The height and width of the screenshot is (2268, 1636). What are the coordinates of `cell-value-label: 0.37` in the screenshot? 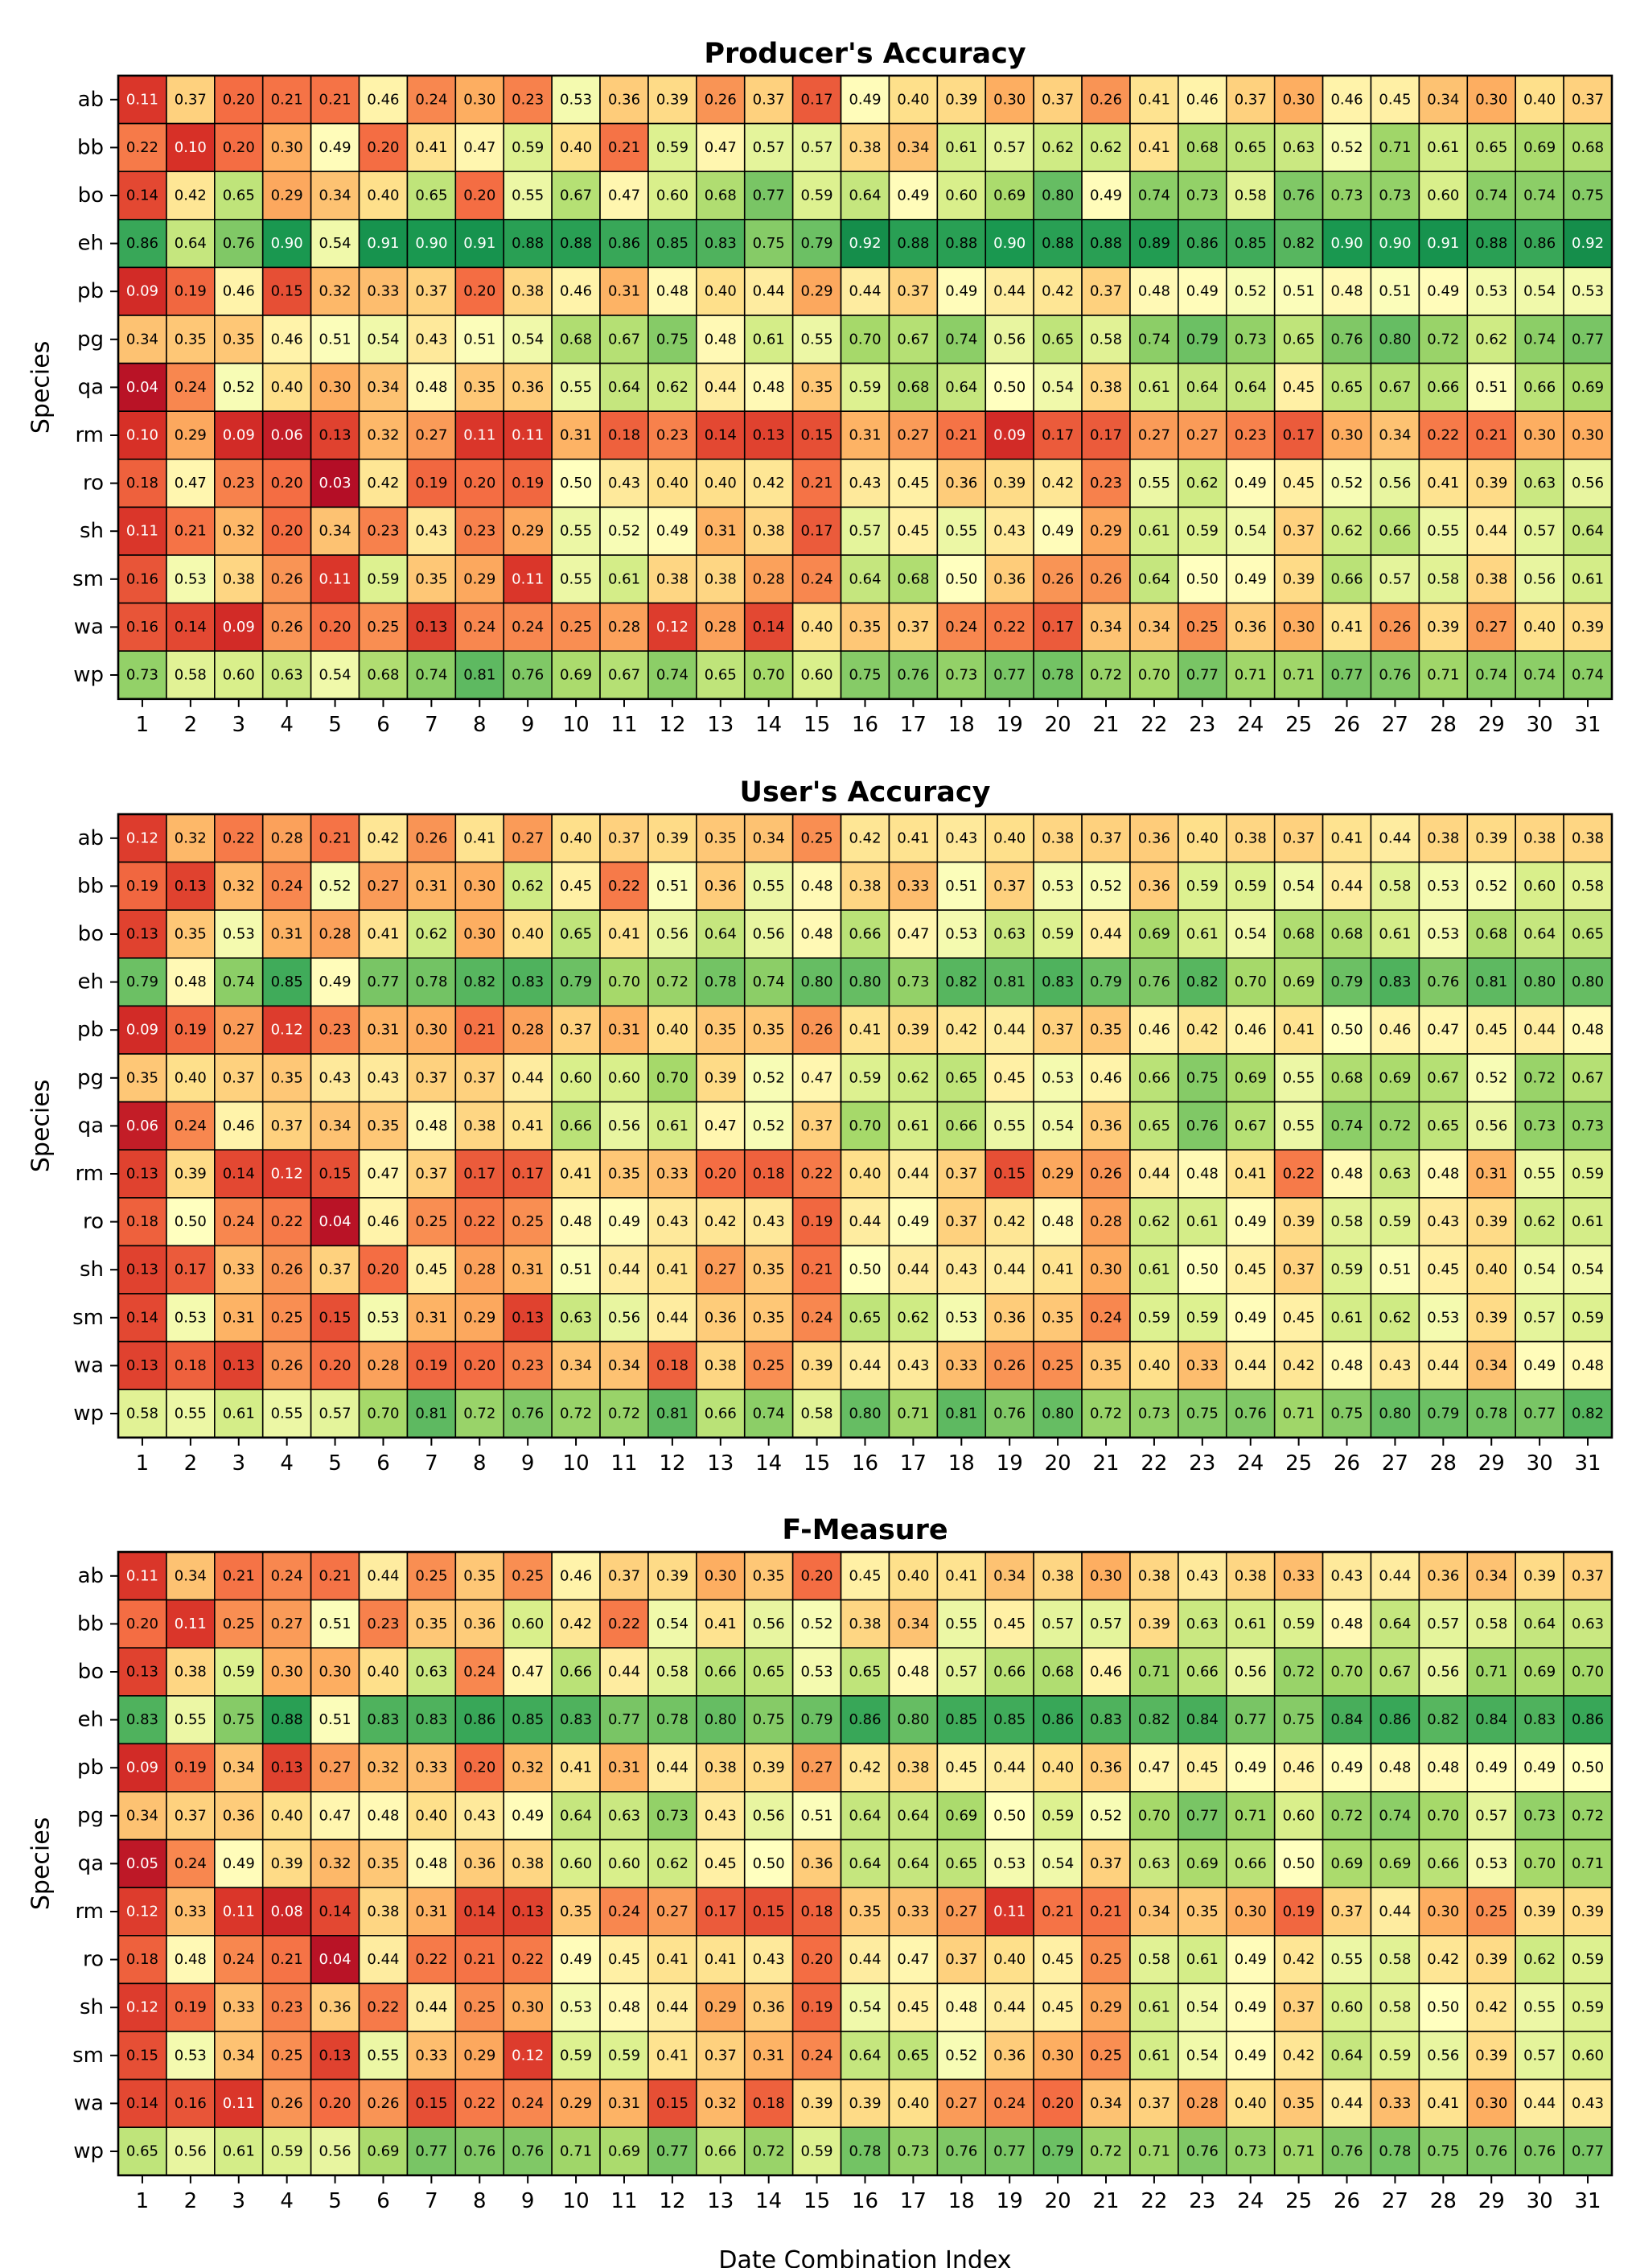 It's located at (431, 1175).